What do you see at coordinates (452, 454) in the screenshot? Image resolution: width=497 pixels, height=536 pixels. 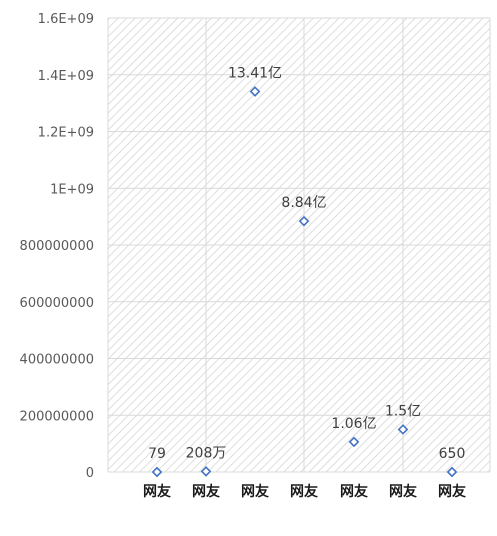 I see `data-point-label: 650` at bounding box center [452, 454].